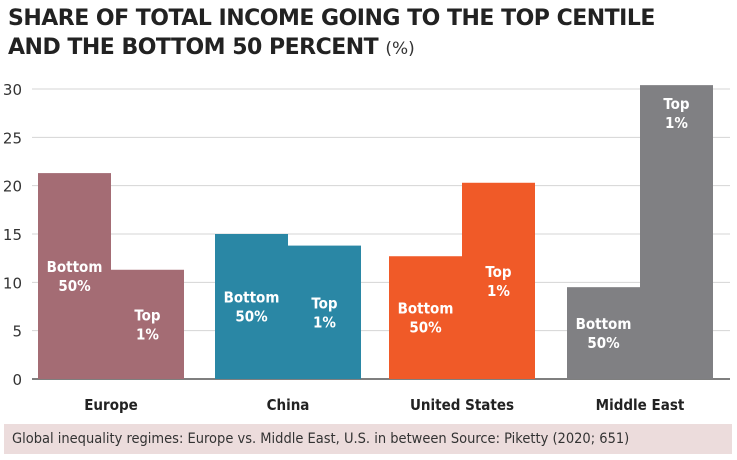 This screenshot has width=737, height=460. I want to click on title-unit: (%), so click(400, 49).